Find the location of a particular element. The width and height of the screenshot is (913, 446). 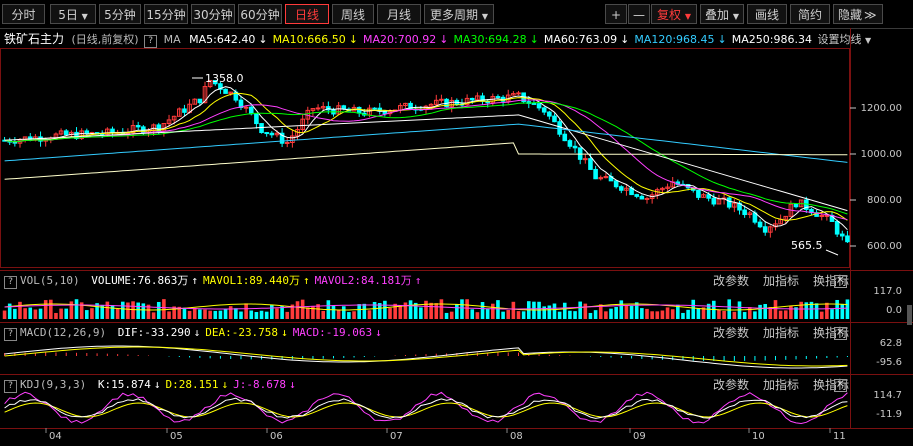

kdj-tick-max: 114.7 is located at coordinates (887, 395).